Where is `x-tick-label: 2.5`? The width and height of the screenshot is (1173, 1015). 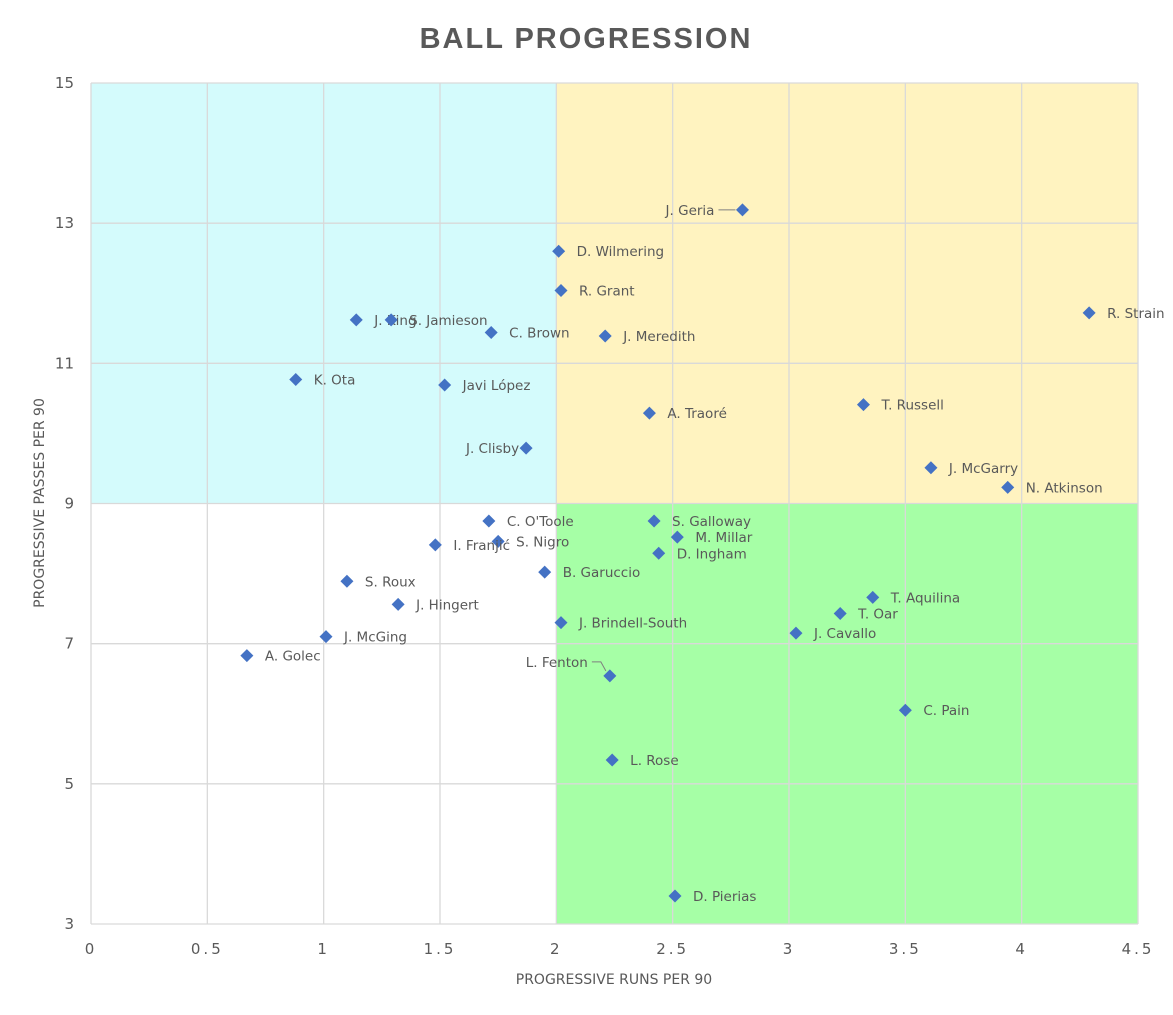
x-tick-label: 2.5 is located at coordinates (672, 949).